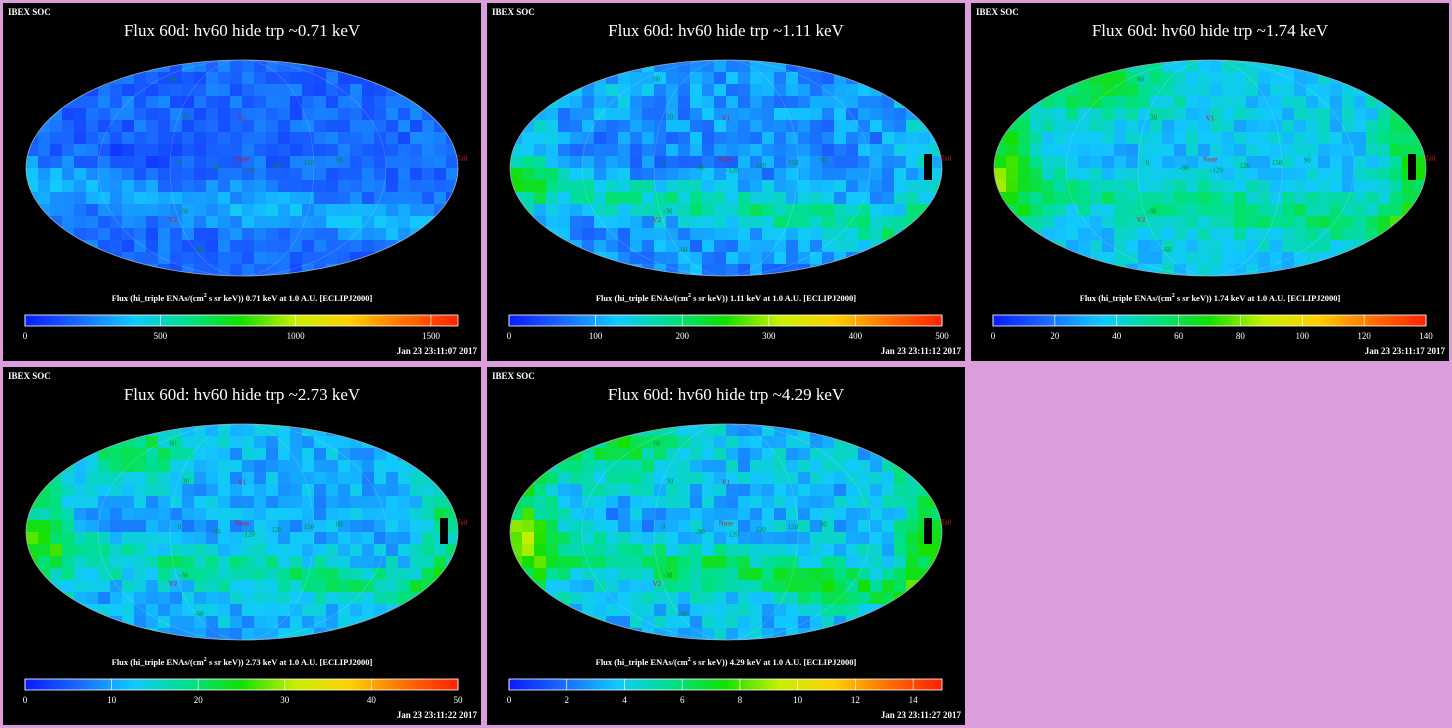  I want to click on colorbar-tick-label: 30, so click(285, 700).